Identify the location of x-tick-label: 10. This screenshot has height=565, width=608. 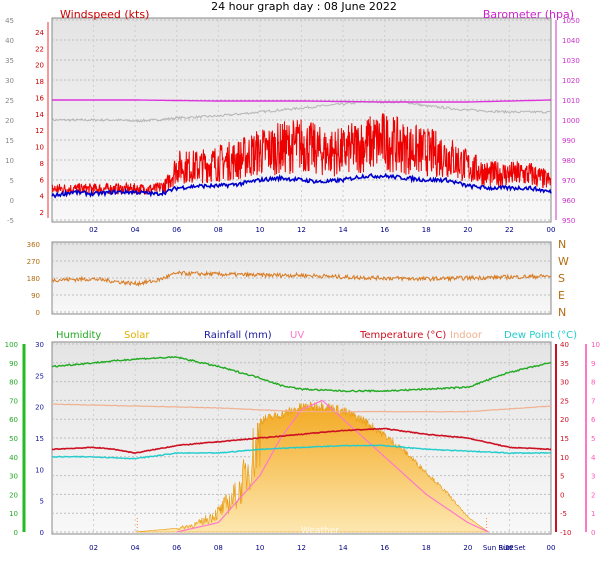
(259, 230).